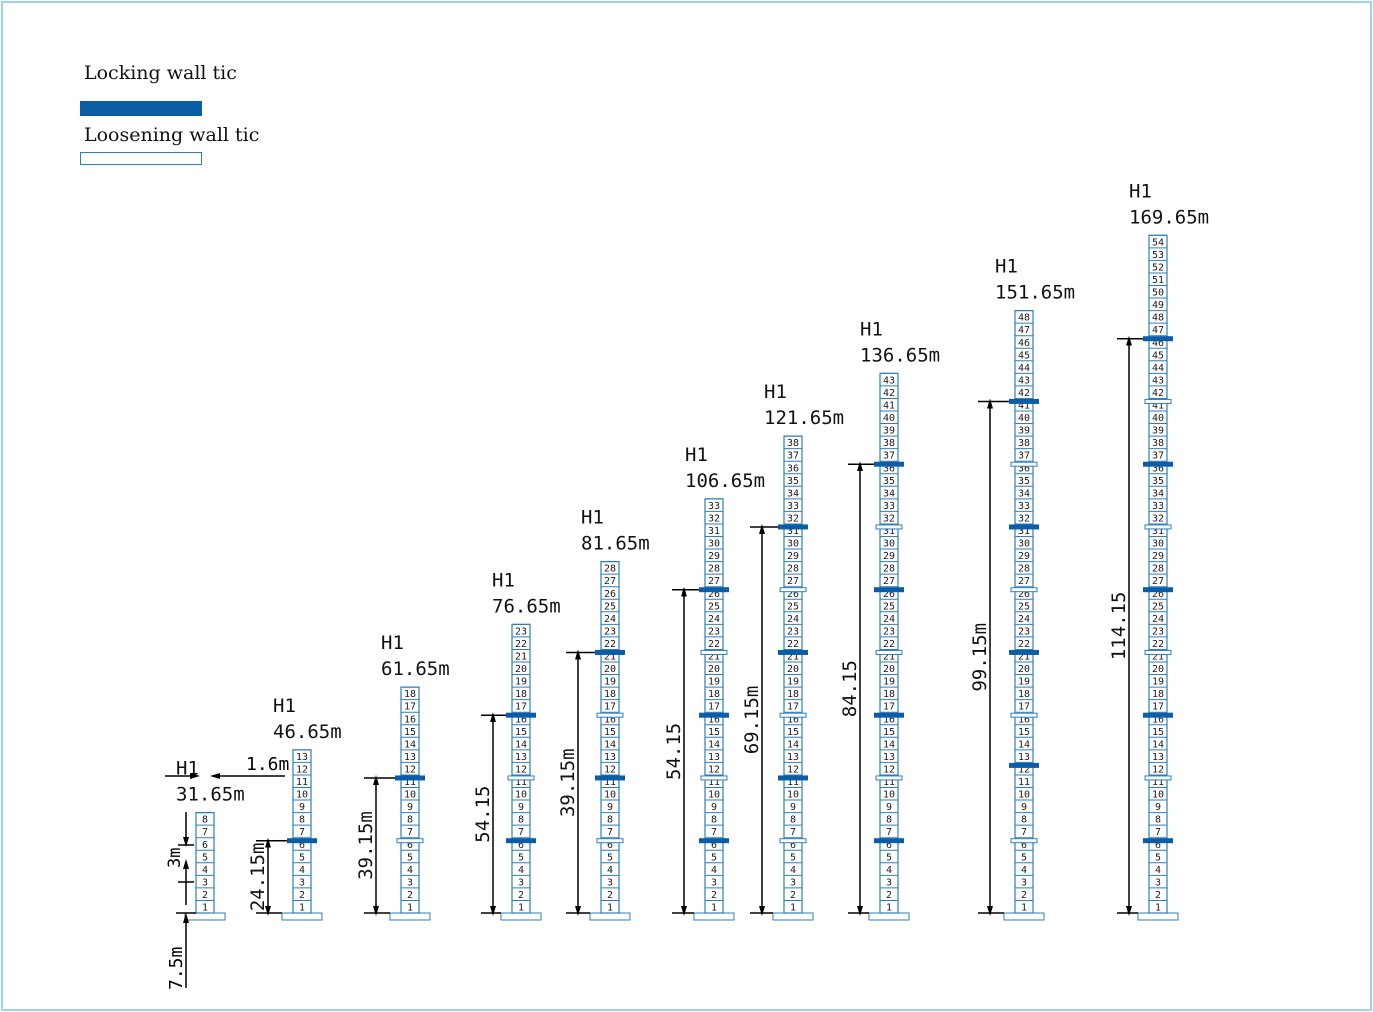  Describe the element at coordinates (521, 807) in the screenshot. I see `section-number: 9` at that location.